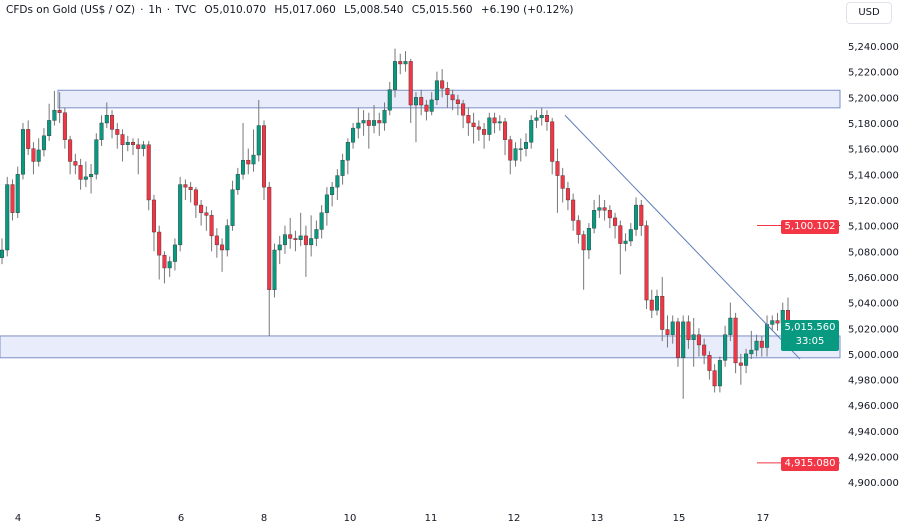  What do you see at coordinates (810, 335) in the screenshot?
I see `current-price-tag: 5,015.560 33:05` at bounding box center [810, 335].